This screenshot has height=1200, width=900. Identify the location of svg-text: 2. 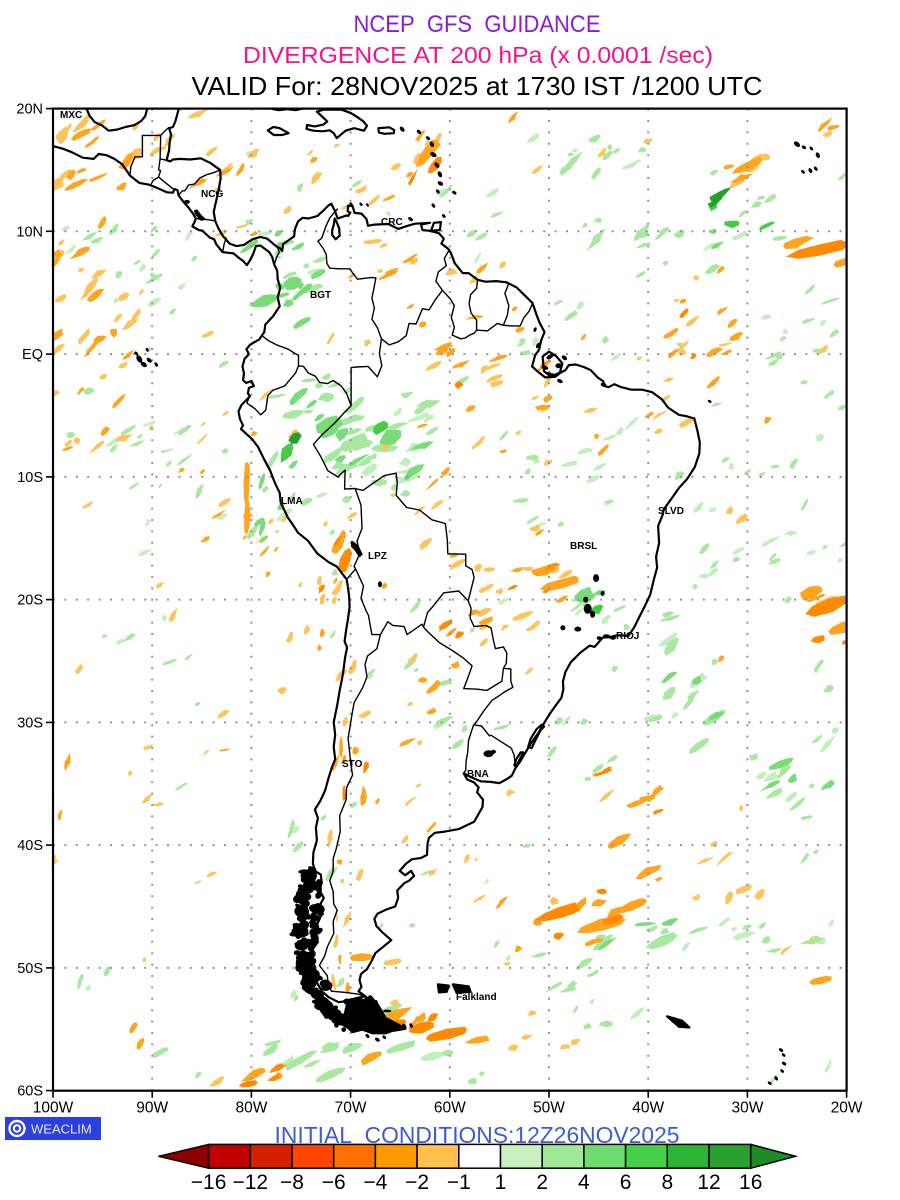
(542, 1182).